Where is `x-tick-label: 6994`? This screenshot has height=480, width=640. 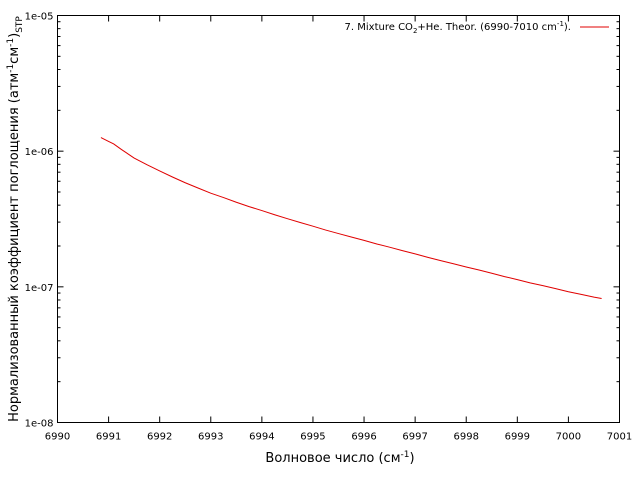 x-tick-label: 6994 is located at coordinates (261, 437).